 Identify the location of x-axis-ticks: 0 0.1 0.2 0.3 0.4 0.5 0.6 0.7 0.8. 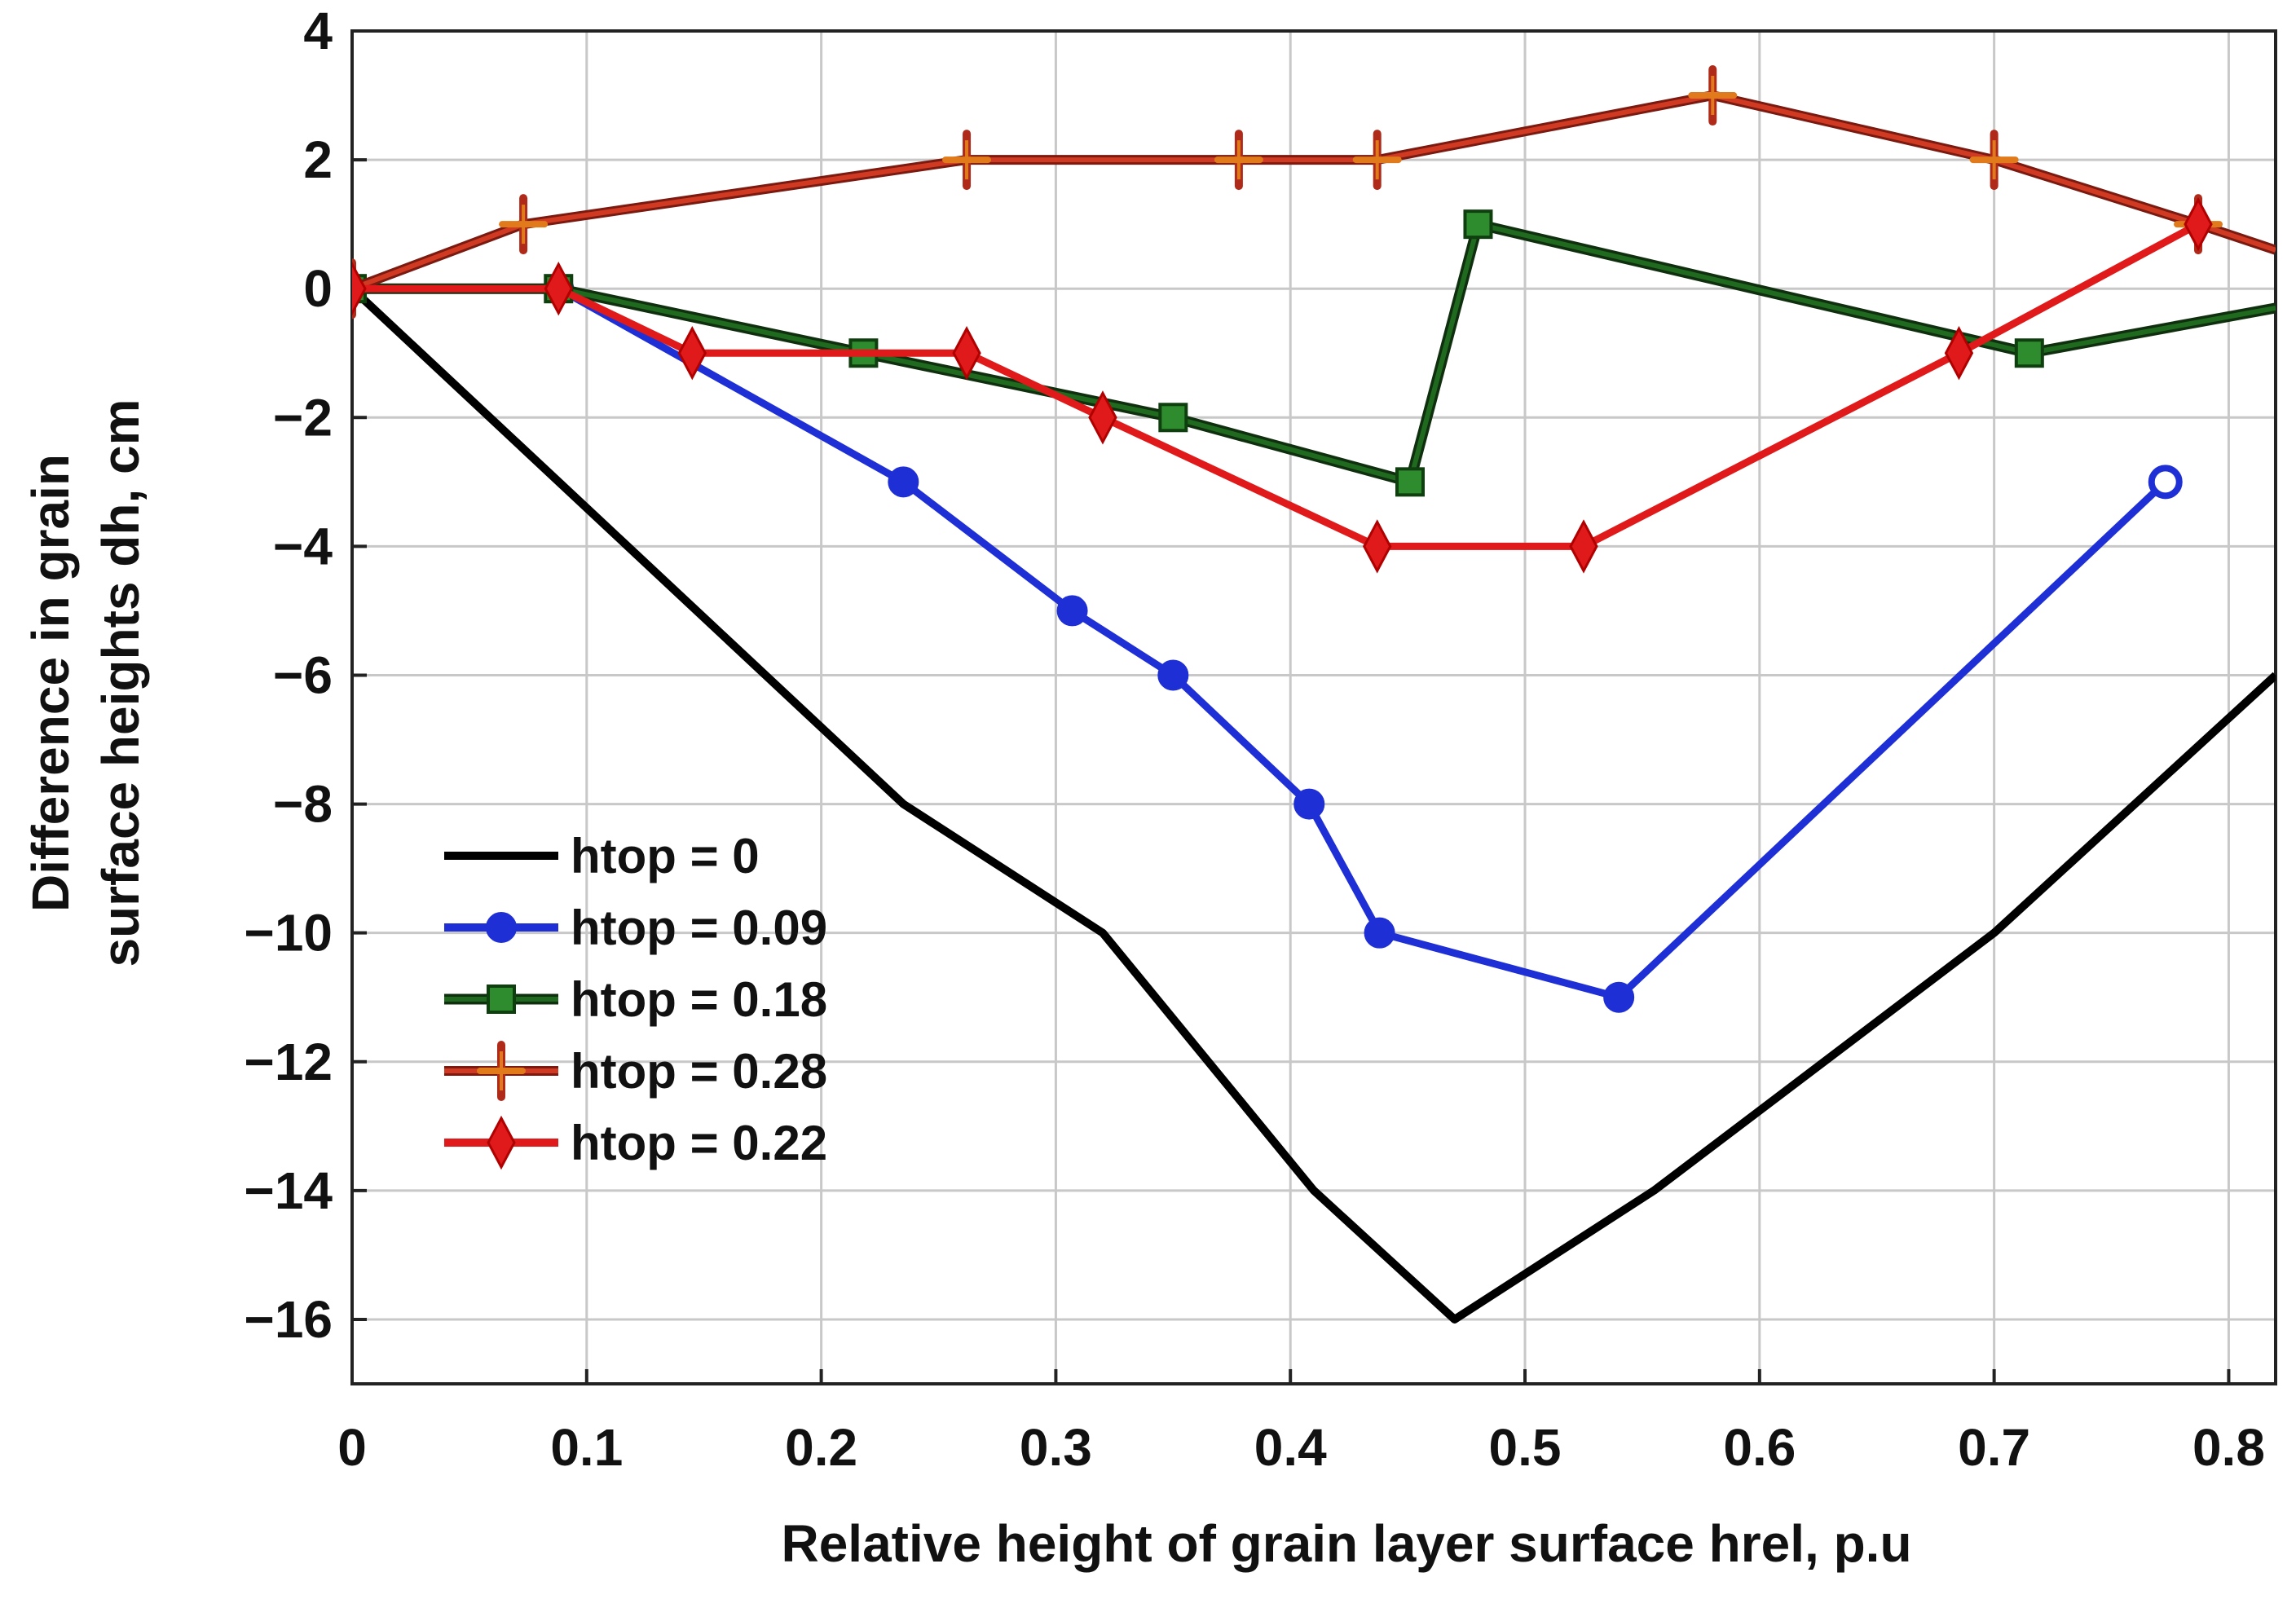
(1301, 1423).